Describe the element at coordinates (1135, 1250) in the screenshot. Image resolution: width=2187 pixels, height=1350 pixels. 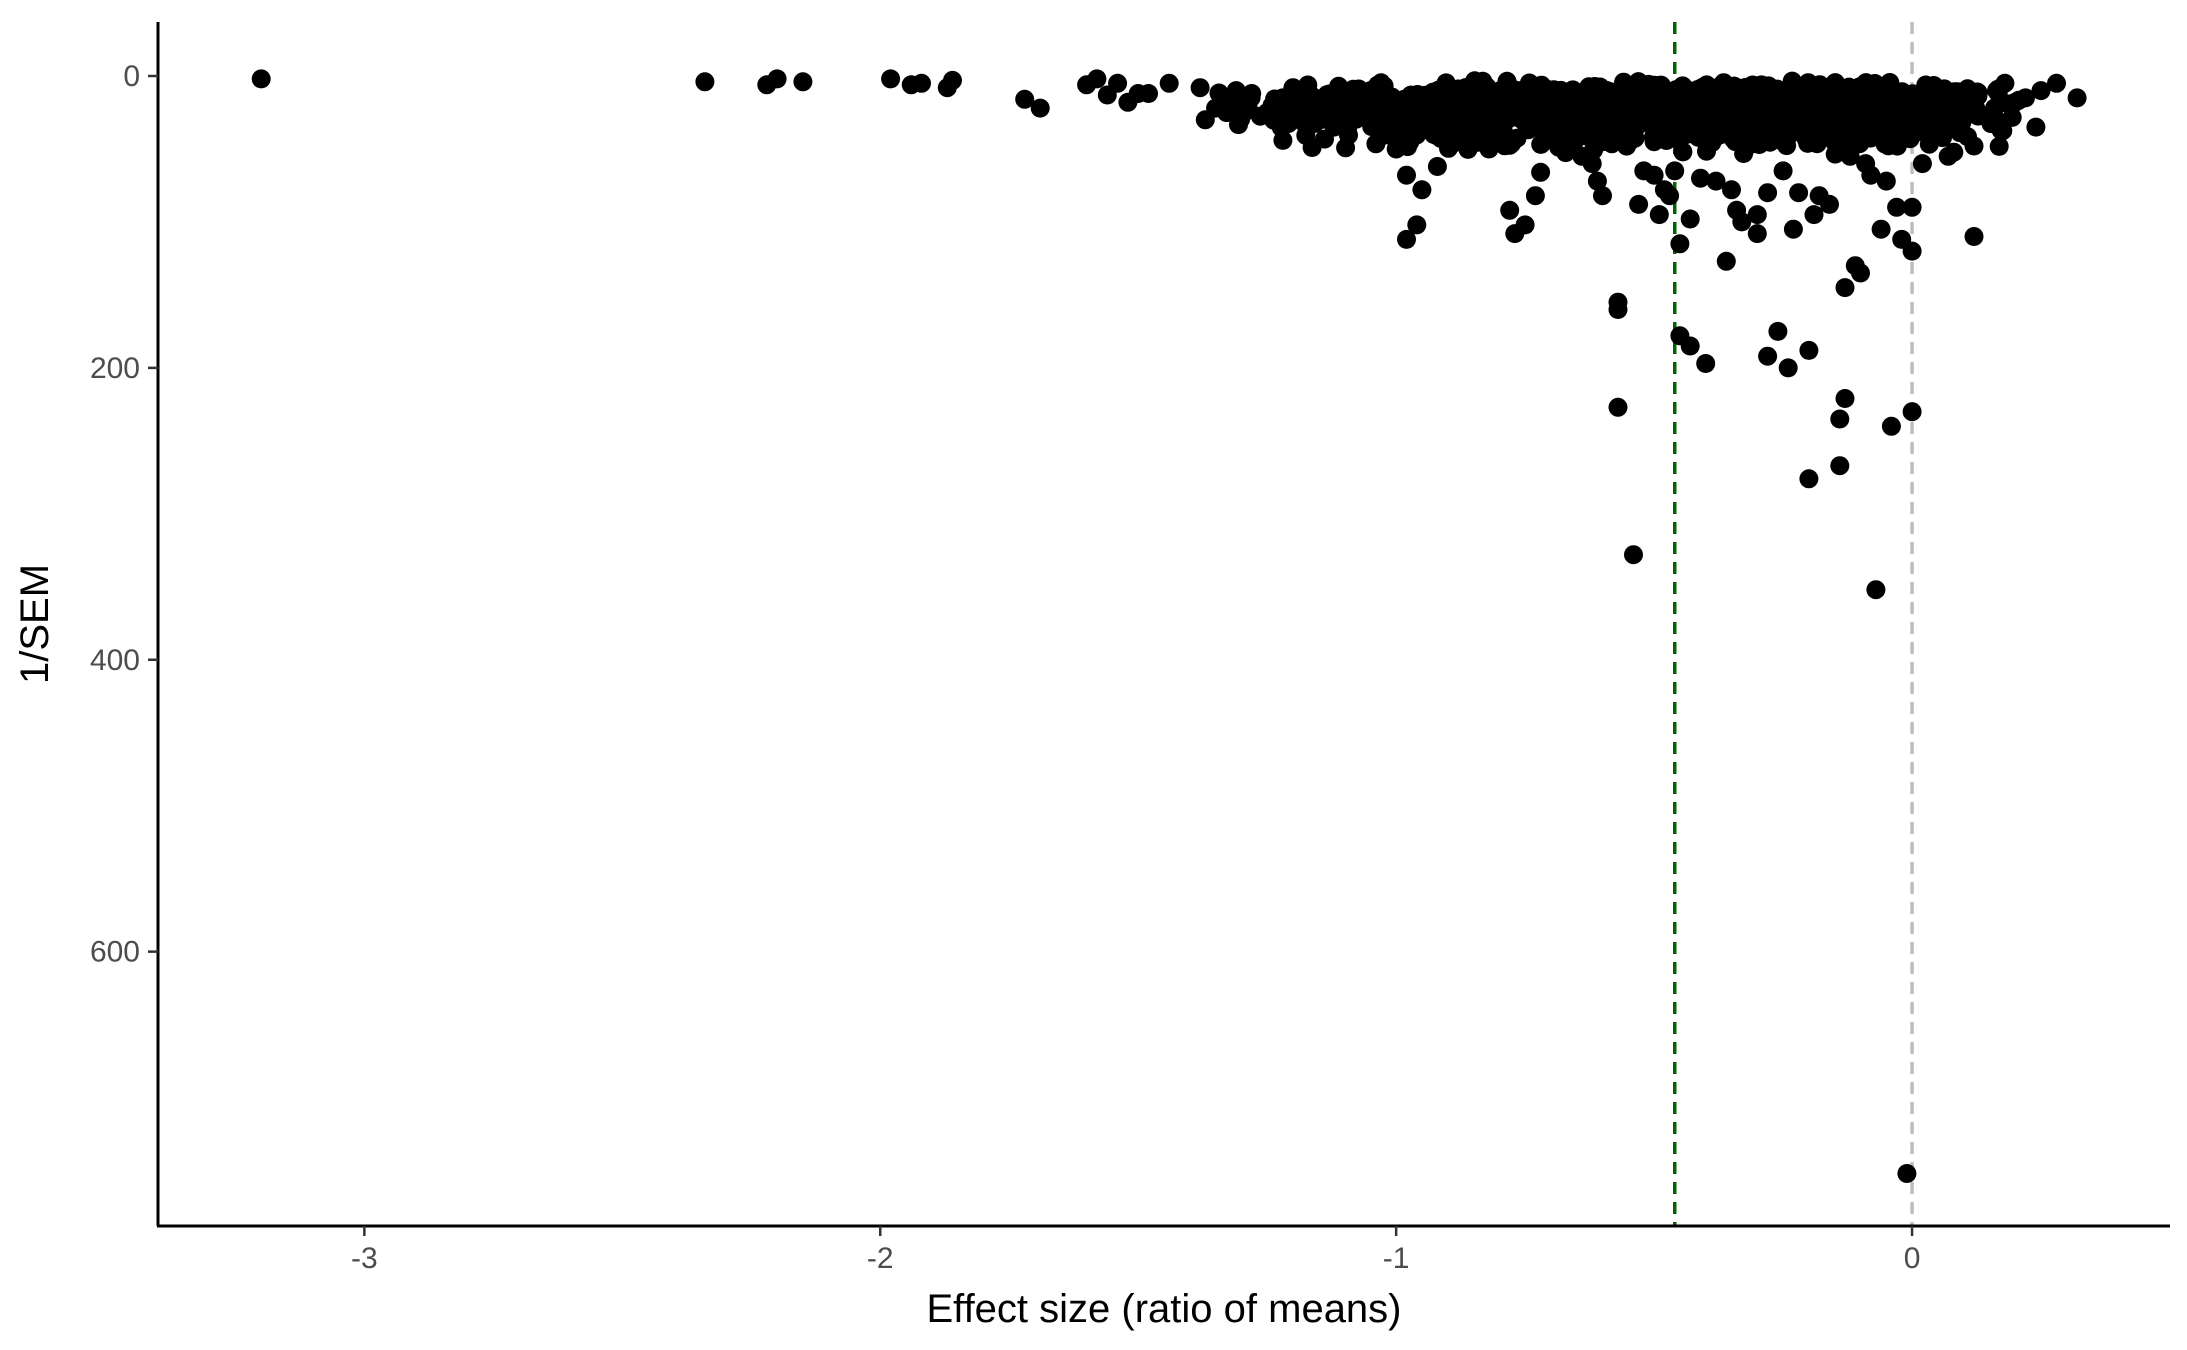
I see `x-axis-ticks: -3 -2 -1 0` at that location.